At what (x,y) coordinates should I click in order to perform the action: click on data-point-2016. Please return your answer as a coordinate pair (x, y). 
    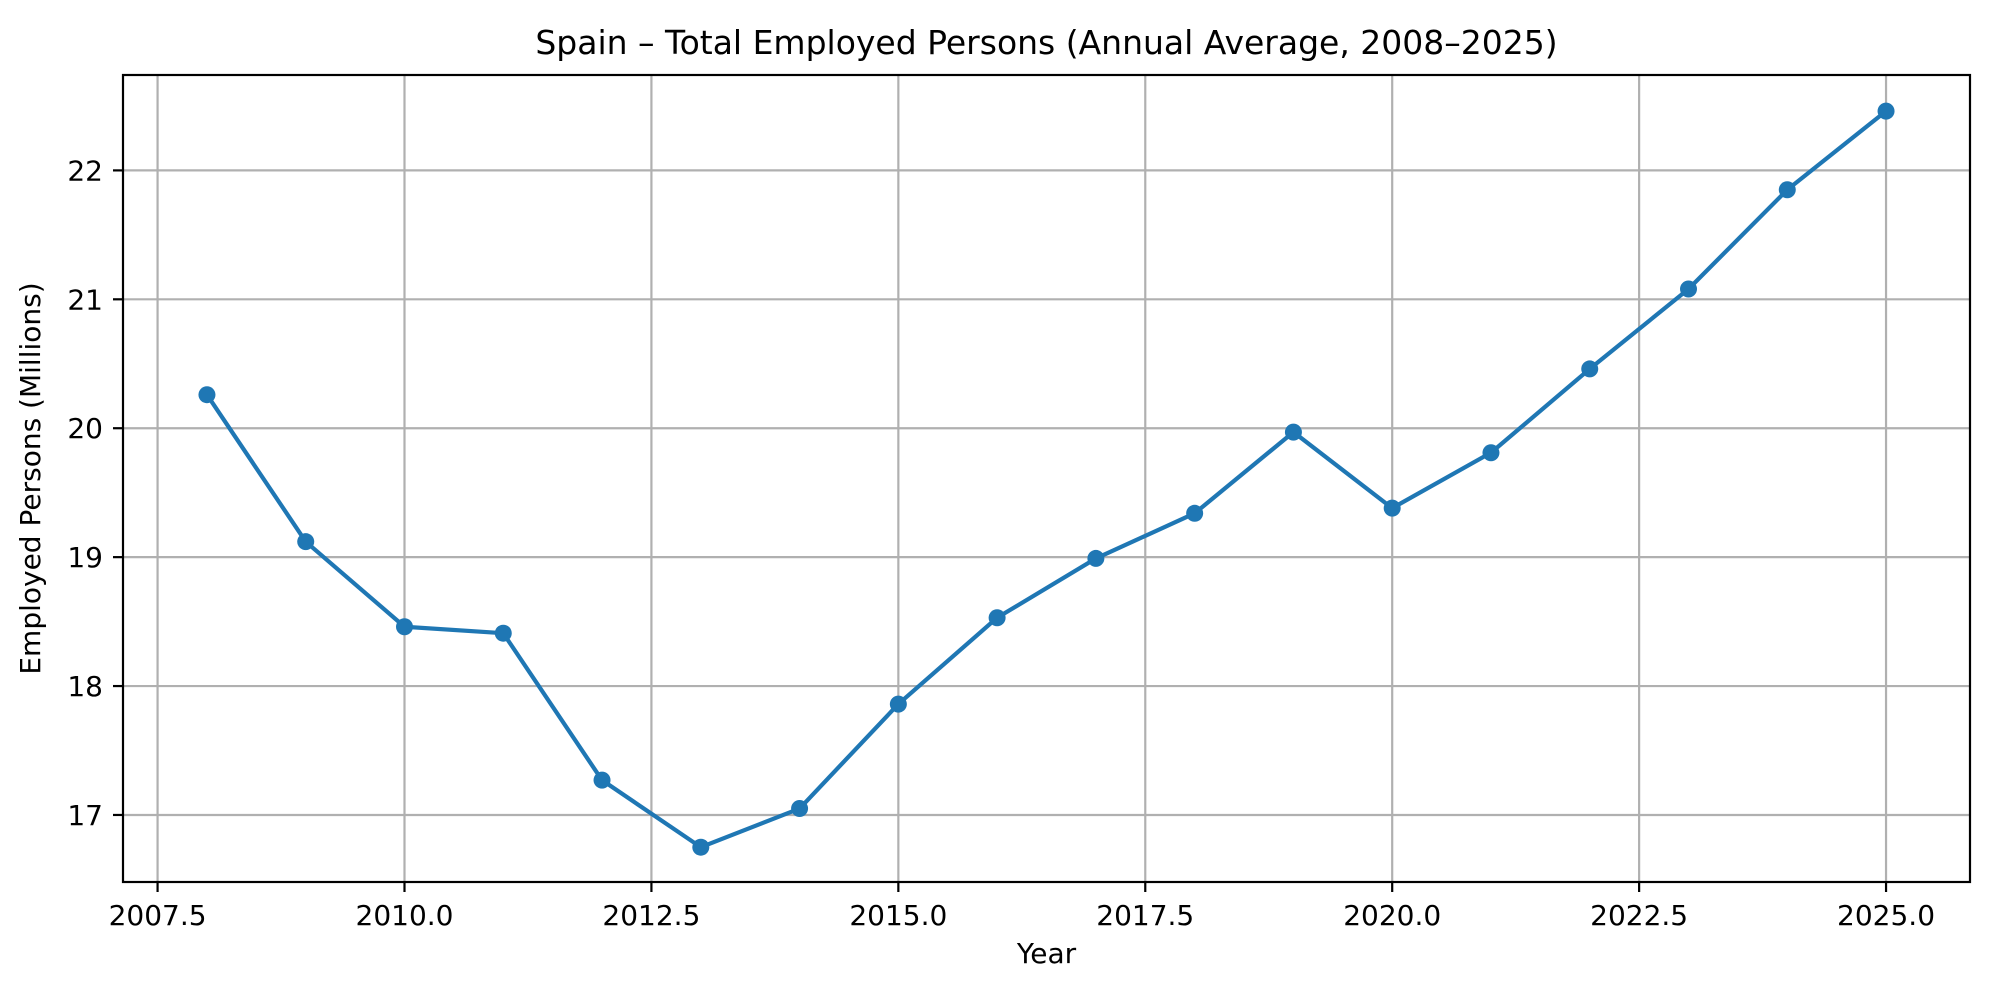
    Looking at the image, I should click on (997, 618).